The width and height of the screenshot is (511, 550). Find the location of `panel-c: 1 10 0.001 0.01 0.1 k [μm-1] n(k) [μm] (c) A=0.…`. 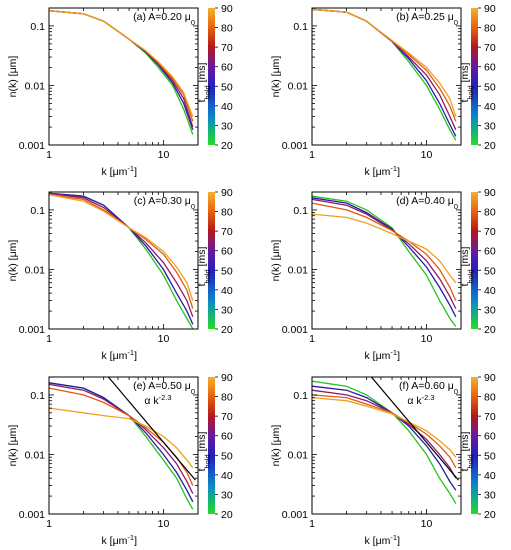

panel-c: 1 10 0.001 0.01 0.1 k [μm-1] n(k) [μm] (c) A=0.… is located at coordinates (120, 274).